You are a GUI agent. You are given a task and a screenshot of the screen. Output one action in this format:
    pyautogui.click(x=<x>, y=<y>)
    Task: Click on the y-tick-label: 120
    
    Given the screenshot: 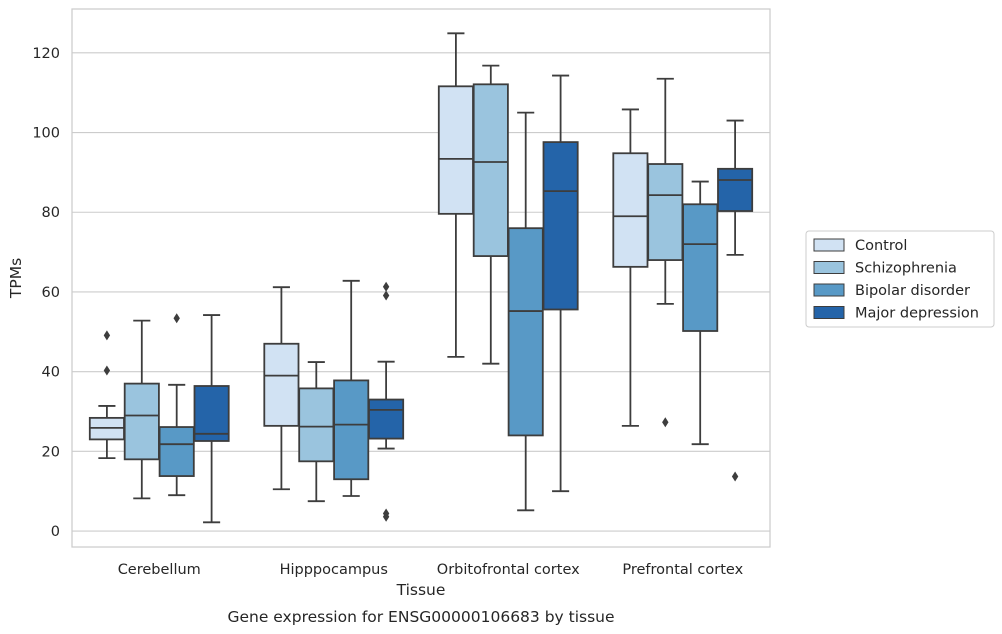 What is the action you would take?
    pyautogui.click(x=46, y=54)
    